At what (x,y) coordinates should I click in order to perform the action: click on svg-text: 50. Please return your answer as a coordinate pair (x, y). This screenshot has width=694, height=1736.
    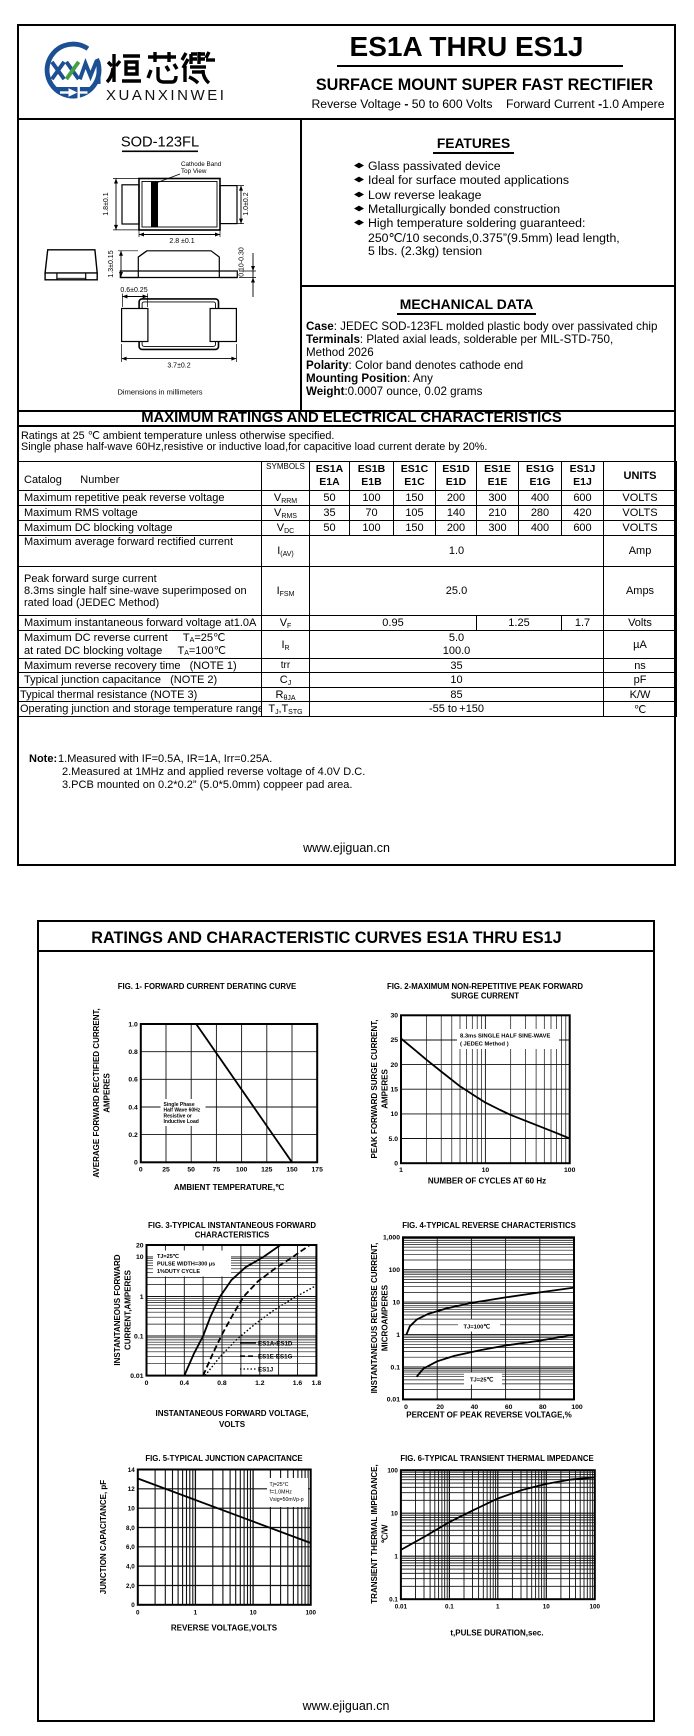
    Looking at the image, I should click on (191, 1169).